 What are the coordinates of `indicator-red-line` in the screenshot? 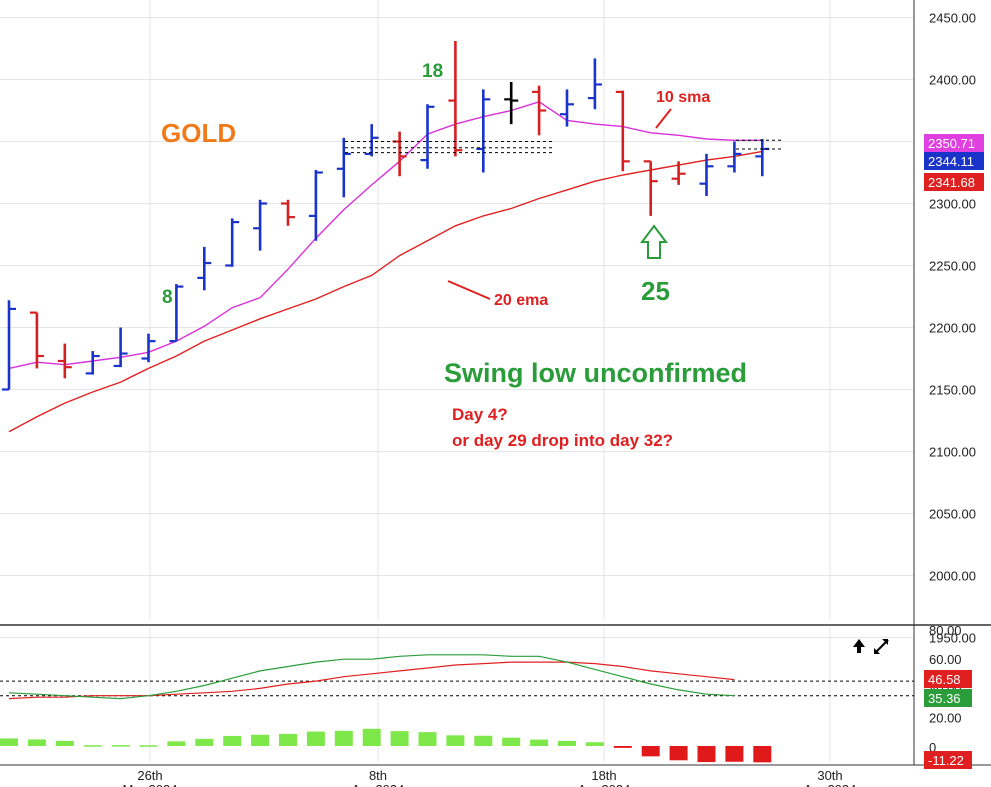 It's located at (371, 680).